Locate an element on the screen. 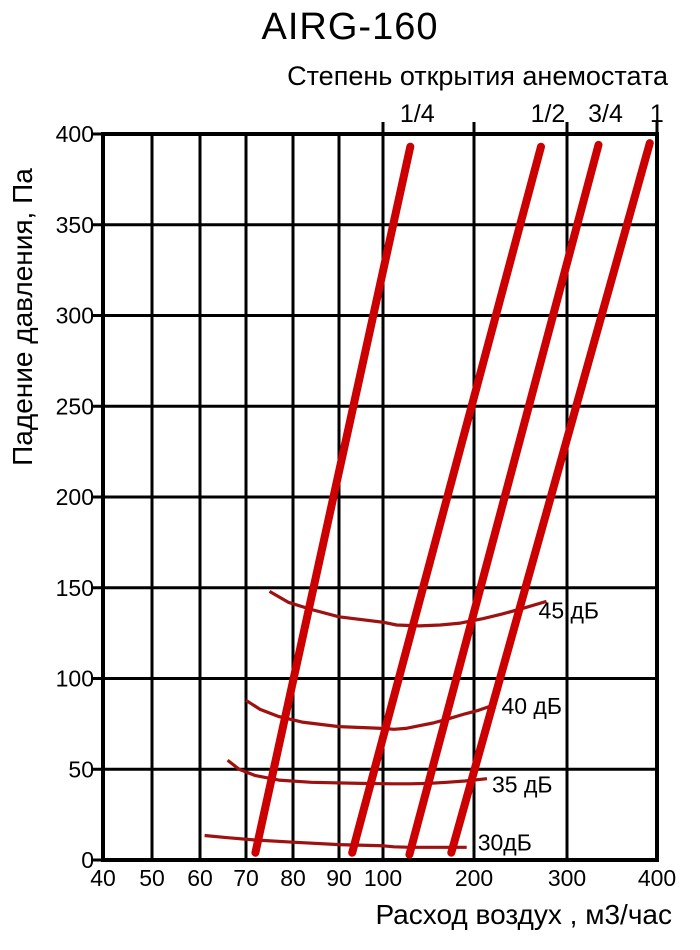 The width and height of the screenshot is (700, 950). opening-line-label: 1 is located at coordinates (657, 114).